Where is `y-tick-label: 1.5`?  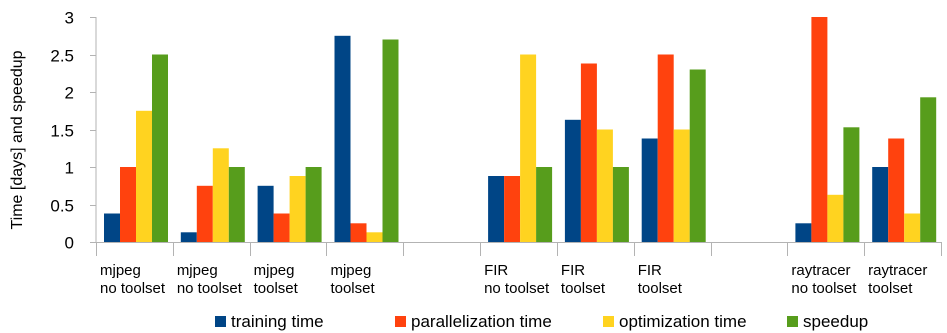
y-tick-label: 1.5 is located at coordinates (62, 131).